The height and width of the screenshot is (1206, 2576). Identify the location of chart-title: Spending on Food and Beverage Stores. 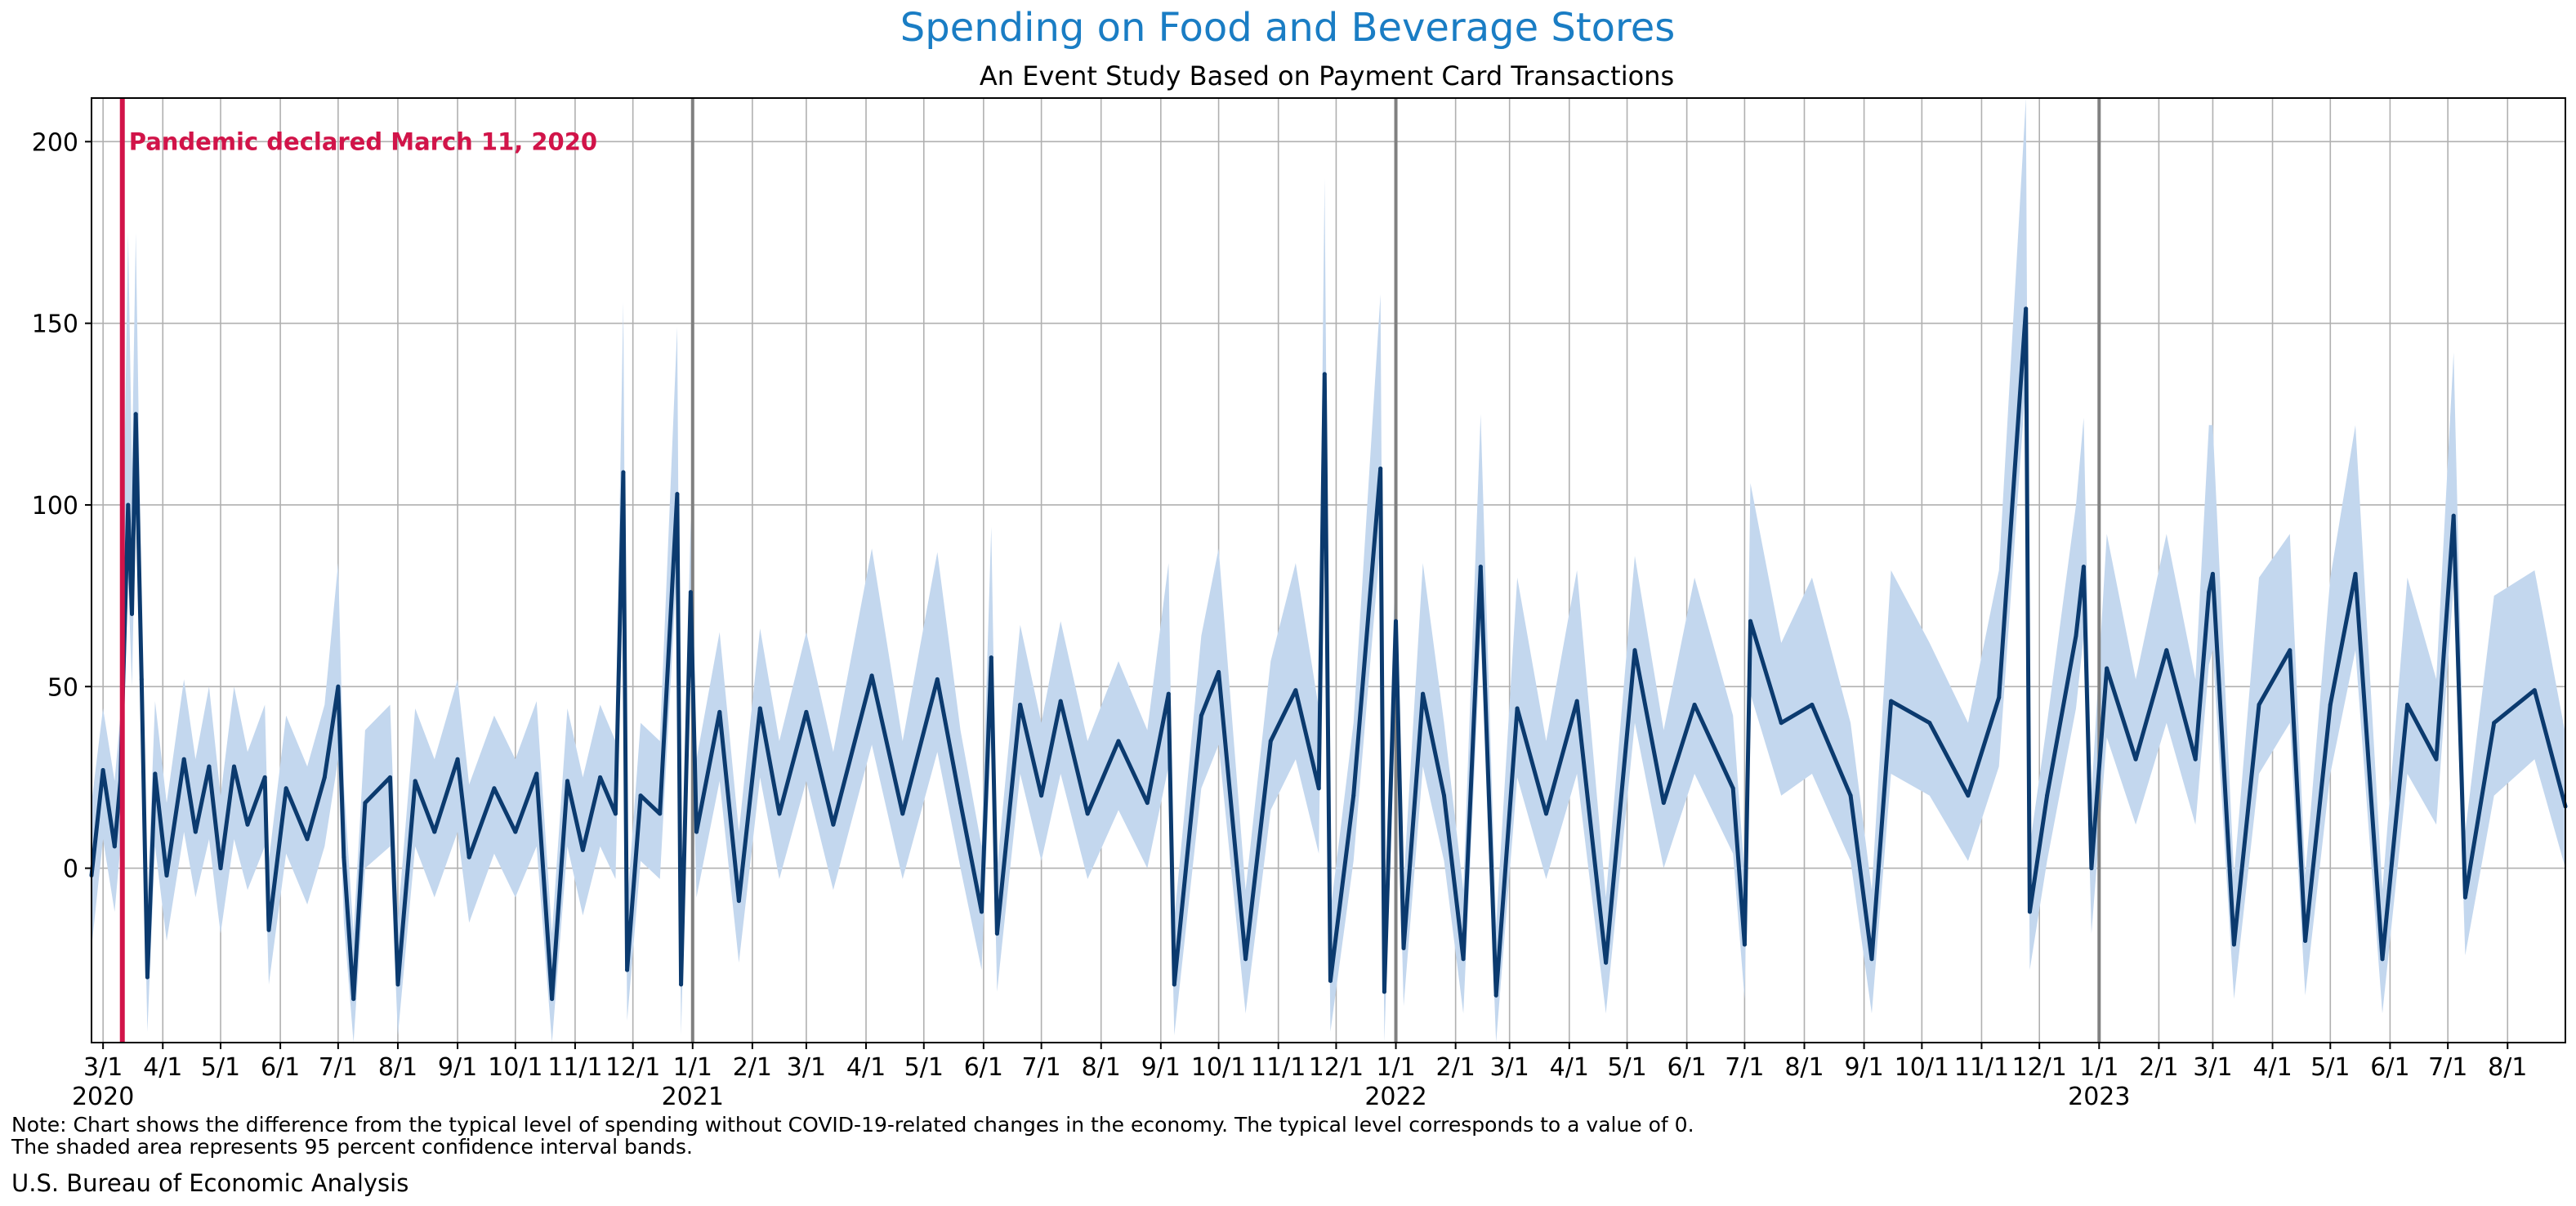
(1288, 28).